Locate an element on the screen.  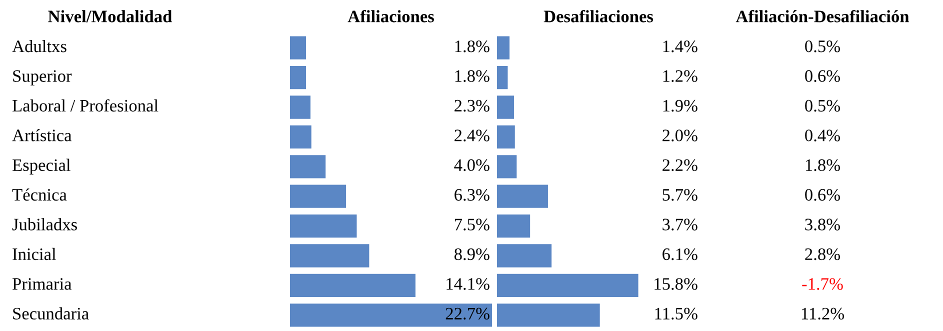
data-label: 4.0% is located at coordinates (472, 165).